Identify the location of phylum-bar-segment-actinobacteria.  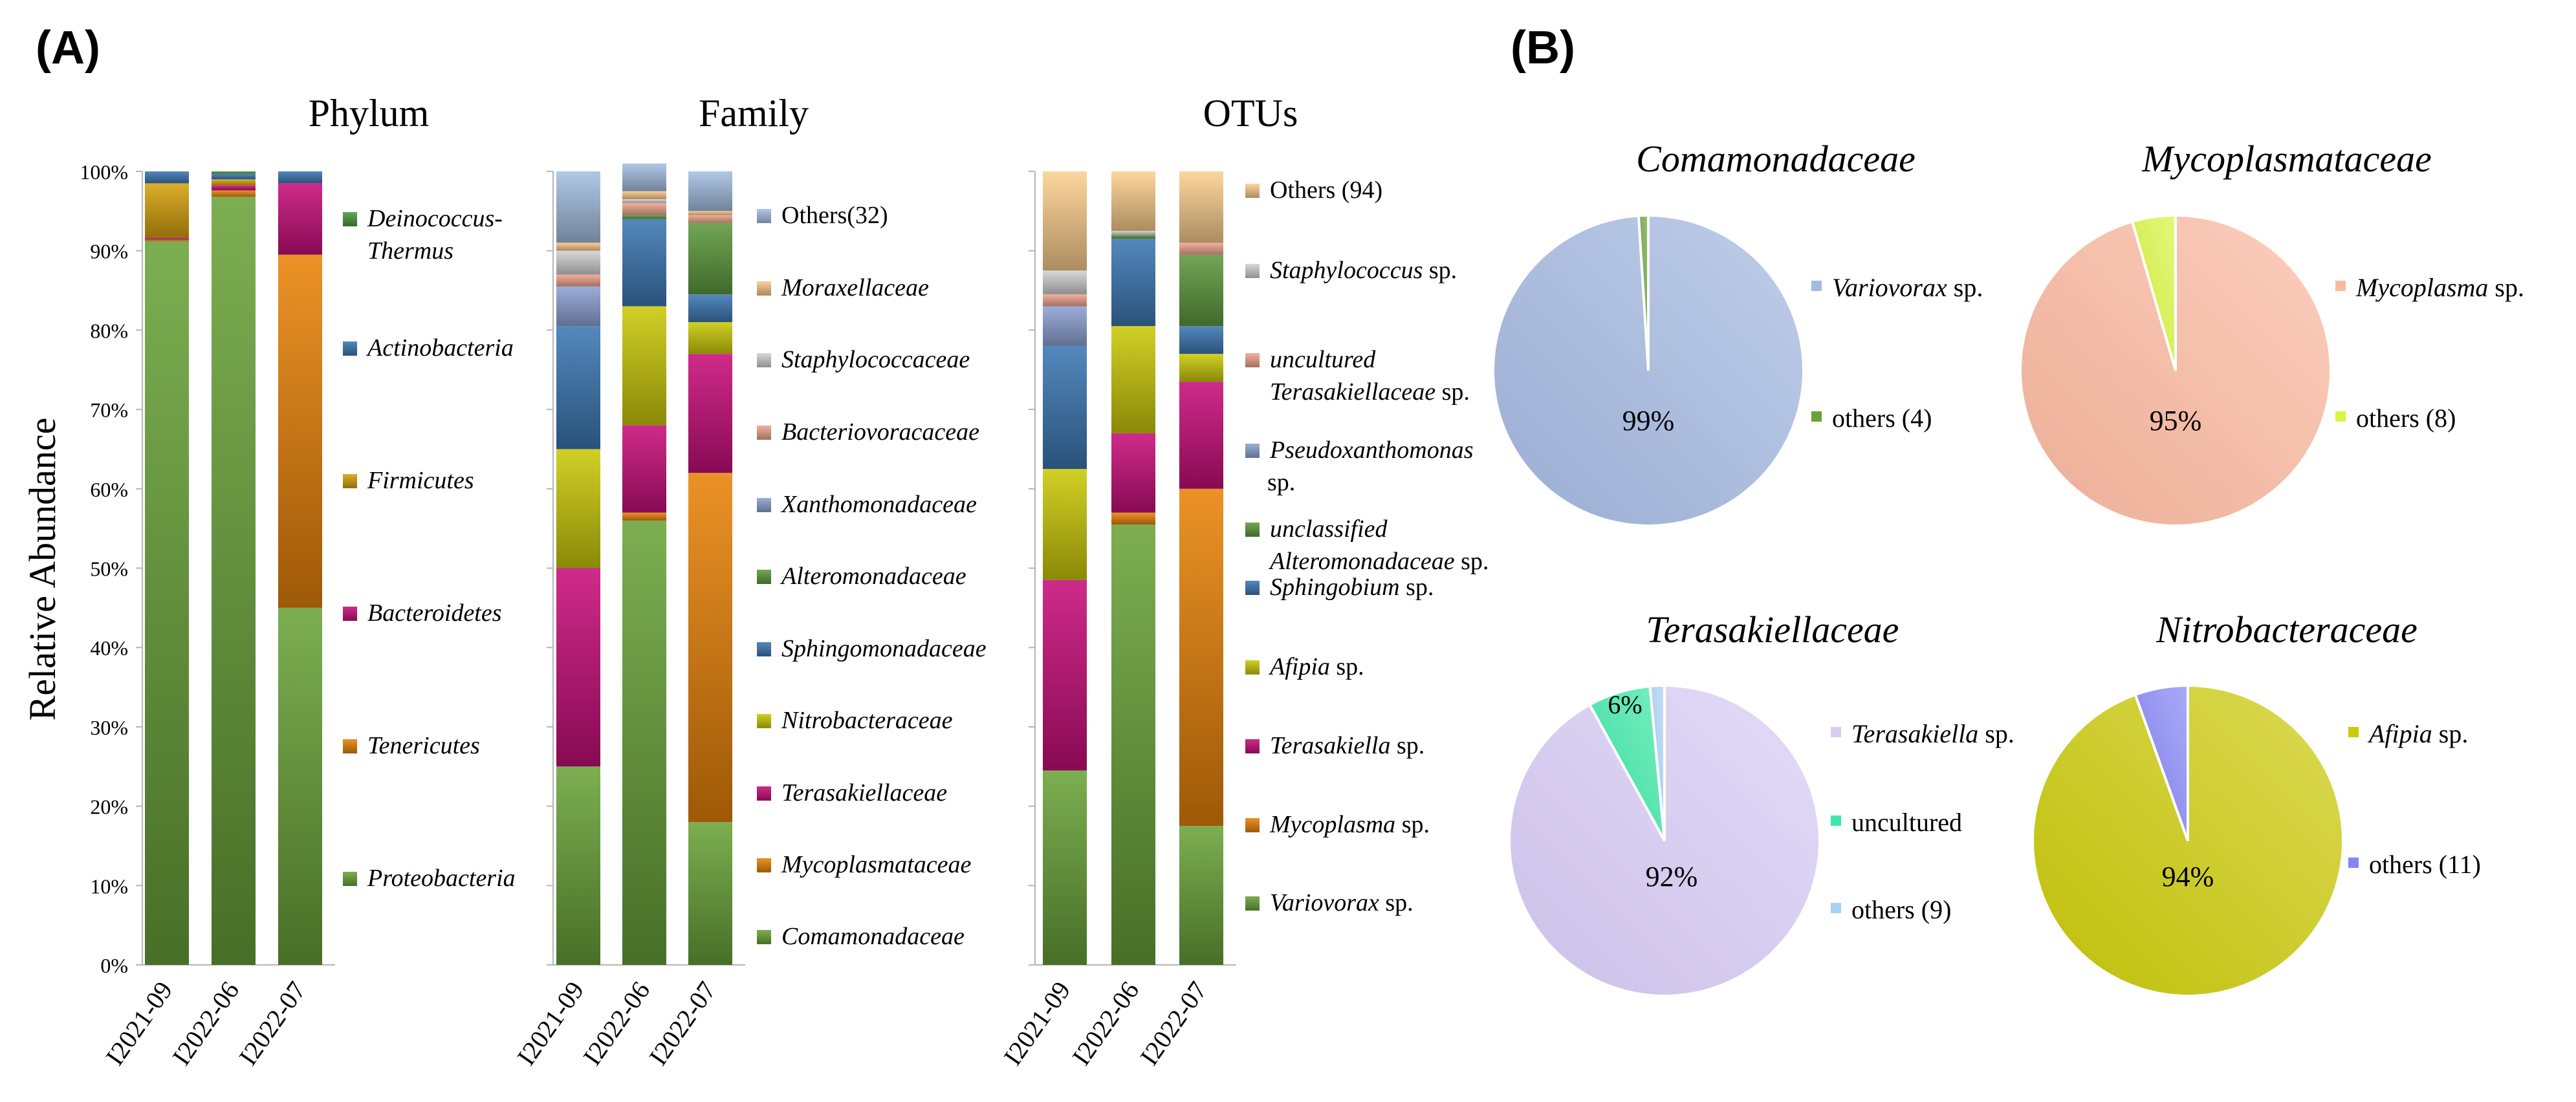
(300, 177).